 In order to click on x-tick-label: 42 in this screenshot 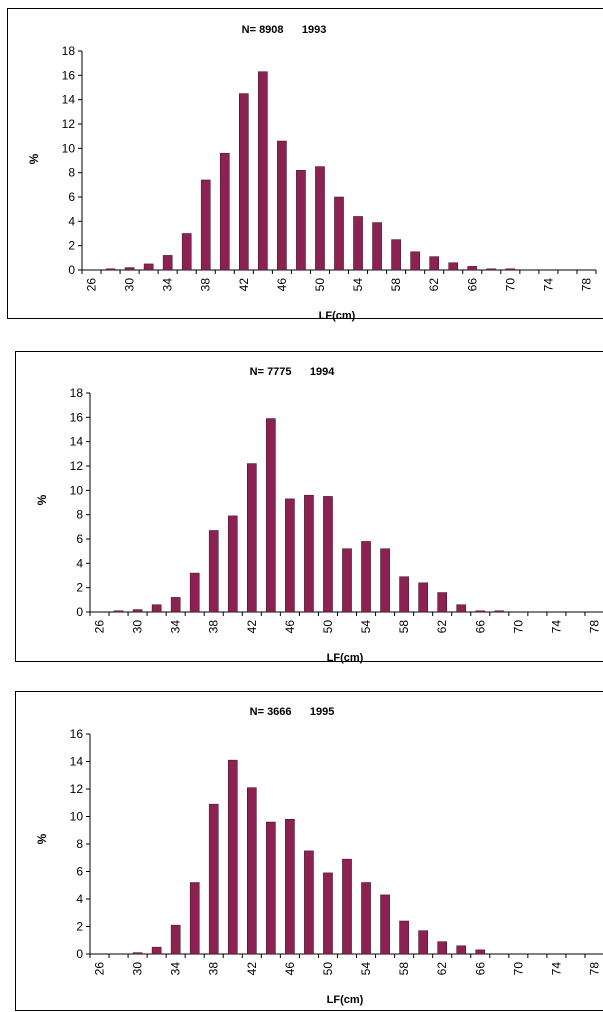, I will do `click(244, 285)`.